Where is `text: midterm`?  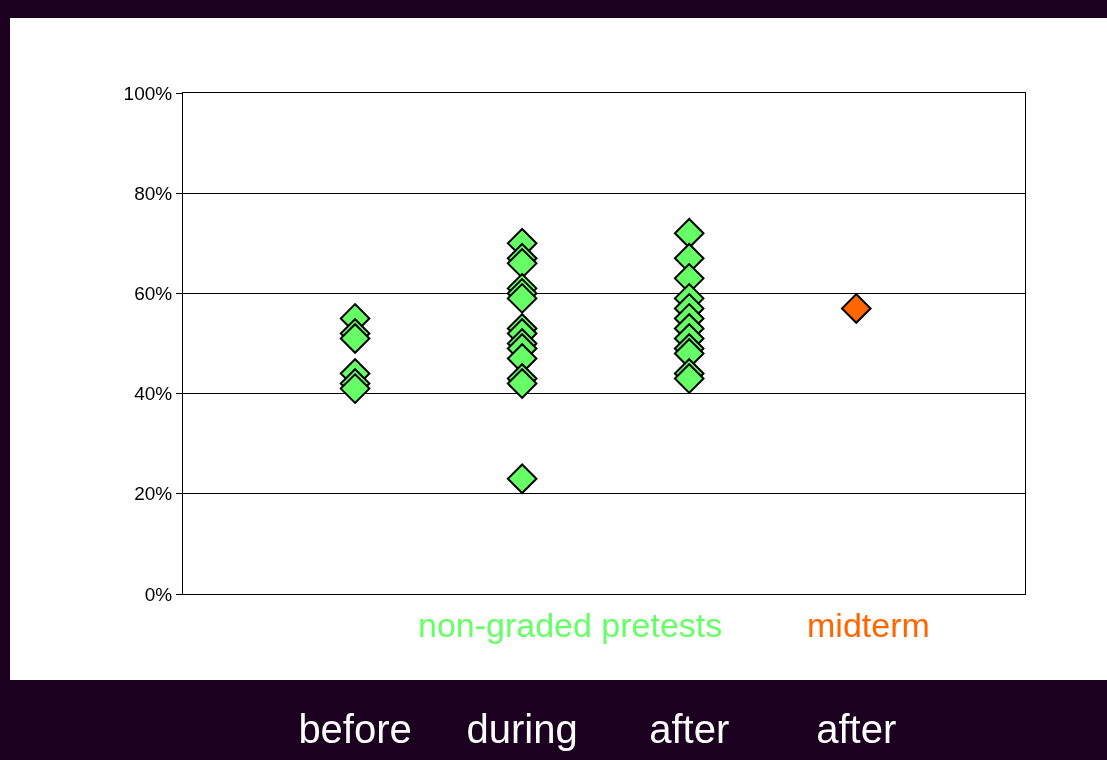 text: midterm is located at coordinates (868, 625).